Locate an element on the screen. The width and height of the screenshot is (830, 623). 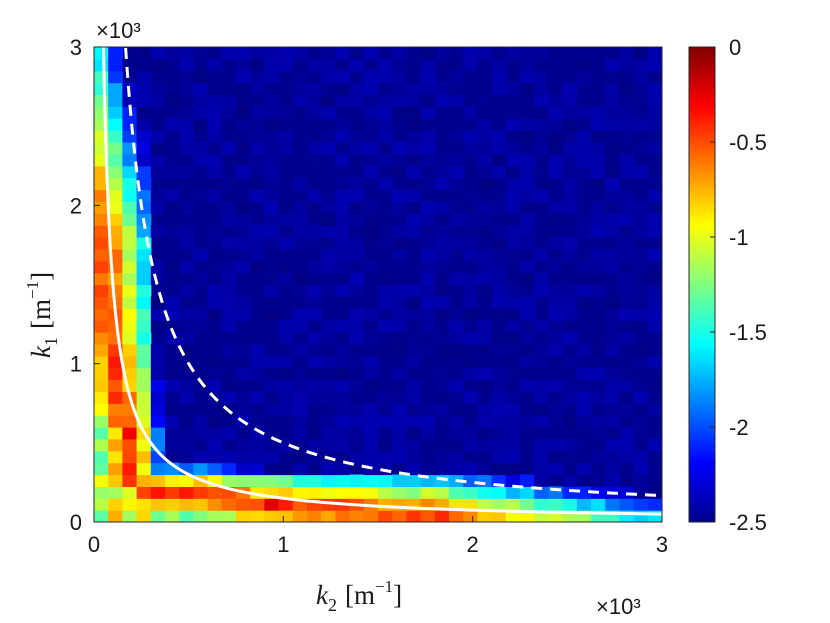
y-tick-label: 1 is located at coordinates (76, 364).